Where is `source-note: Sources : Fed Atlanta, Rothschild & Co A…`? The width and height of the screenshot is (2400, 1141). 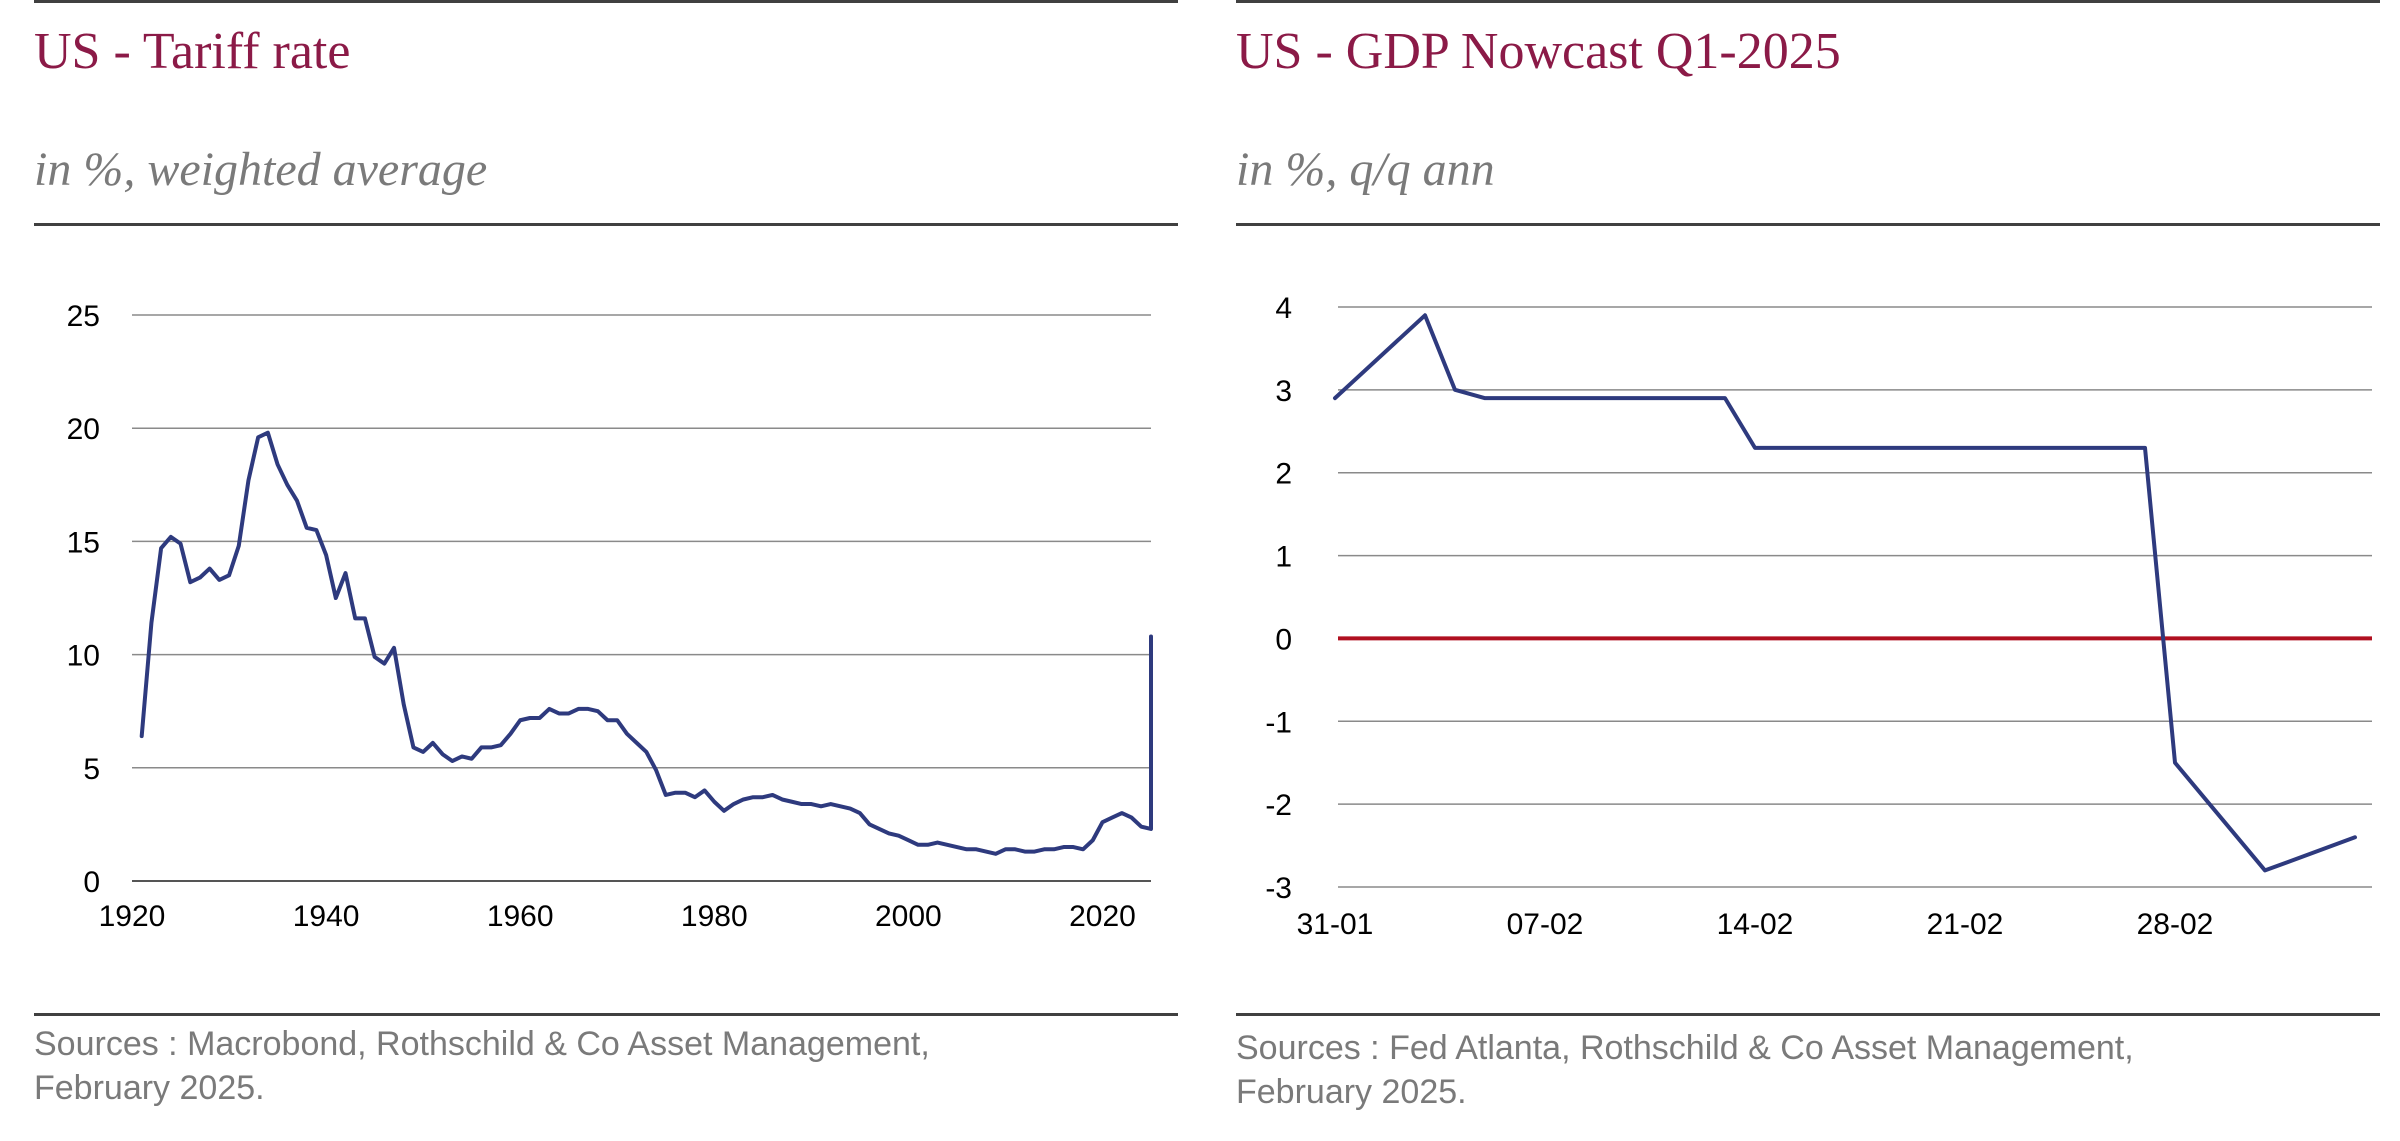 source-note: Sources : Fed Atlanta, Rothschild & Co A… is located at coordinates (1811, 1070).